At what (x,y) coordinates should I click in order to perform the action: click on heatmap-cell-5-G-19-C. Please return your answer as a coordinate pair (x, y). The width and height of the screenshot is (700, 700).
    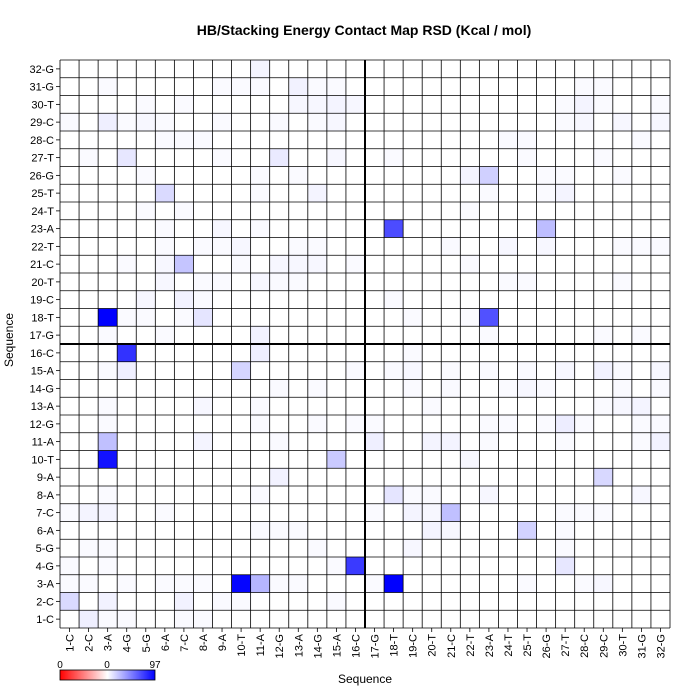
    Looking at the image, I should click on (146, 299).